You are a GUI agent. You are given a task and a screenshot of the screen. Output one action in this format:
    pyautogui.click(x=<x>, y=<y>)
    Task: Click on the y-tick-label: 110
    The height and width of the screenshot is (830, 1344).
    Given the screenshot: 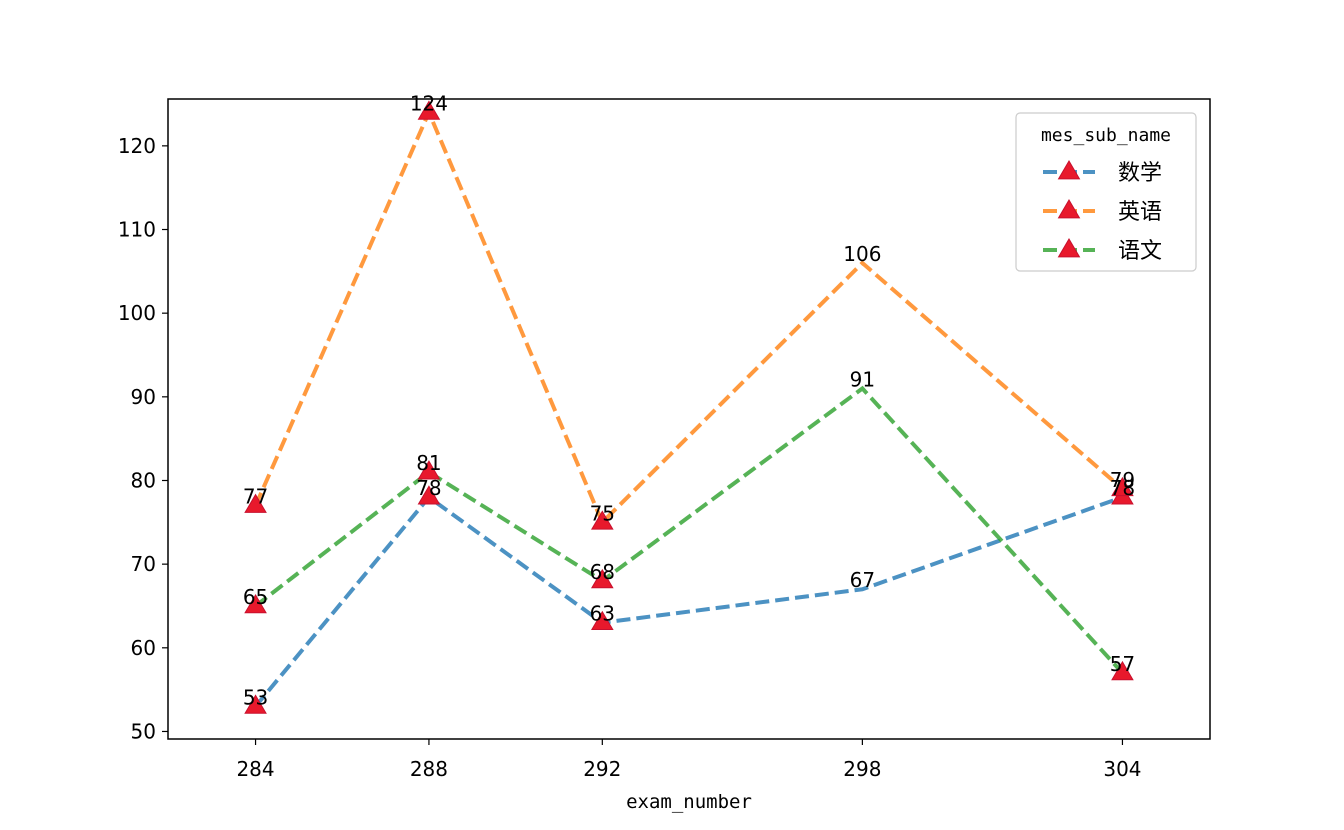 What is the action you would take?
    pyautogui.click(x=137, y=230)
    